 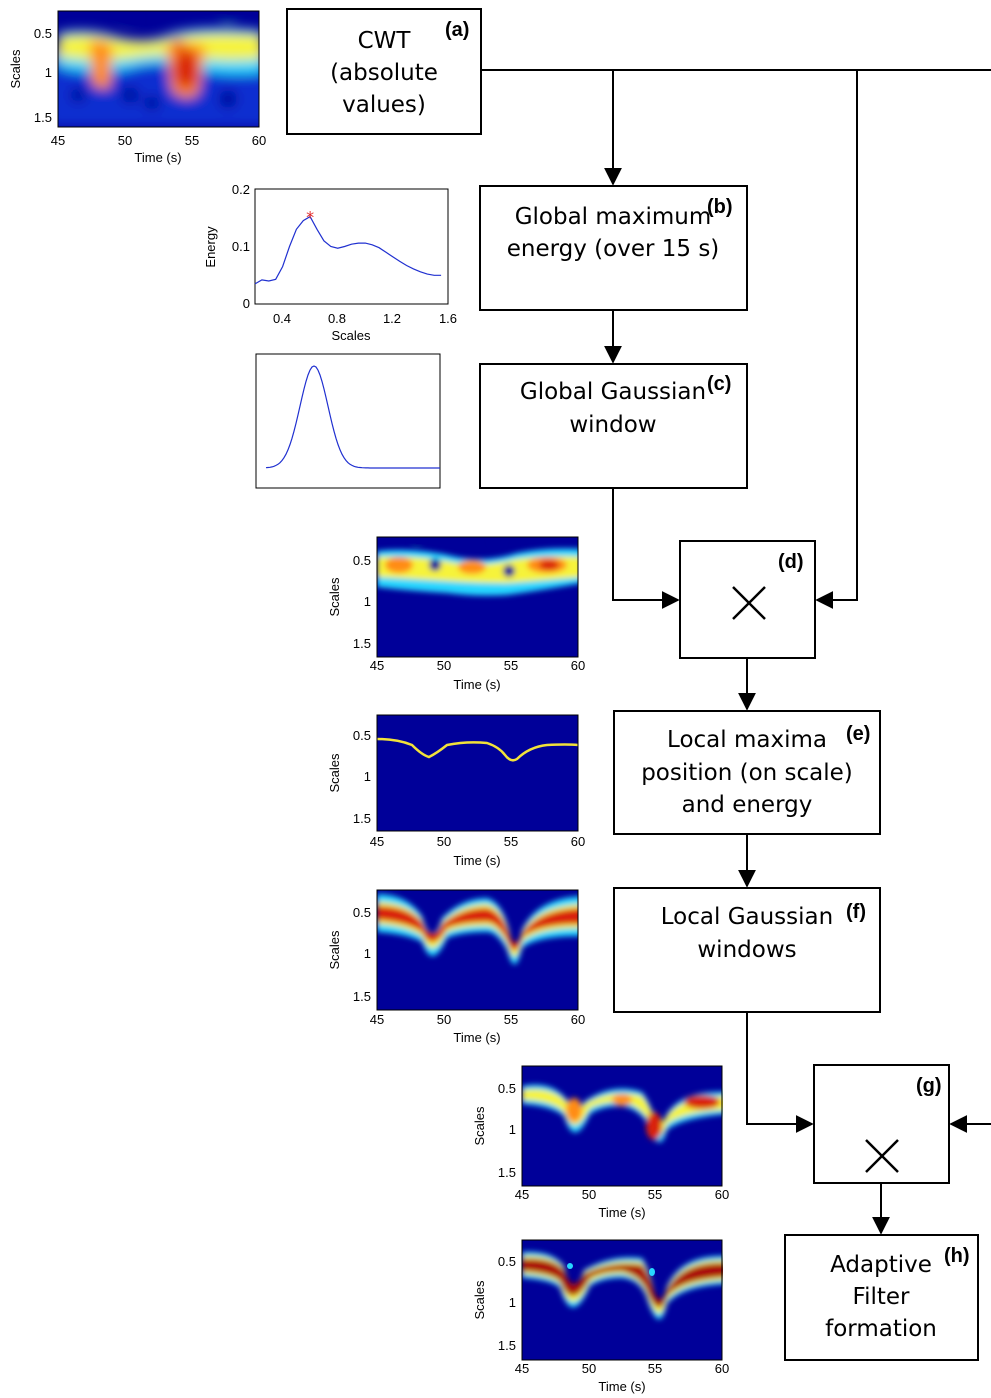 What do you see at coordinates (210, 247) in the screenshot?
I see `energy-y-label: Energy` at bounding box center [210, 247].